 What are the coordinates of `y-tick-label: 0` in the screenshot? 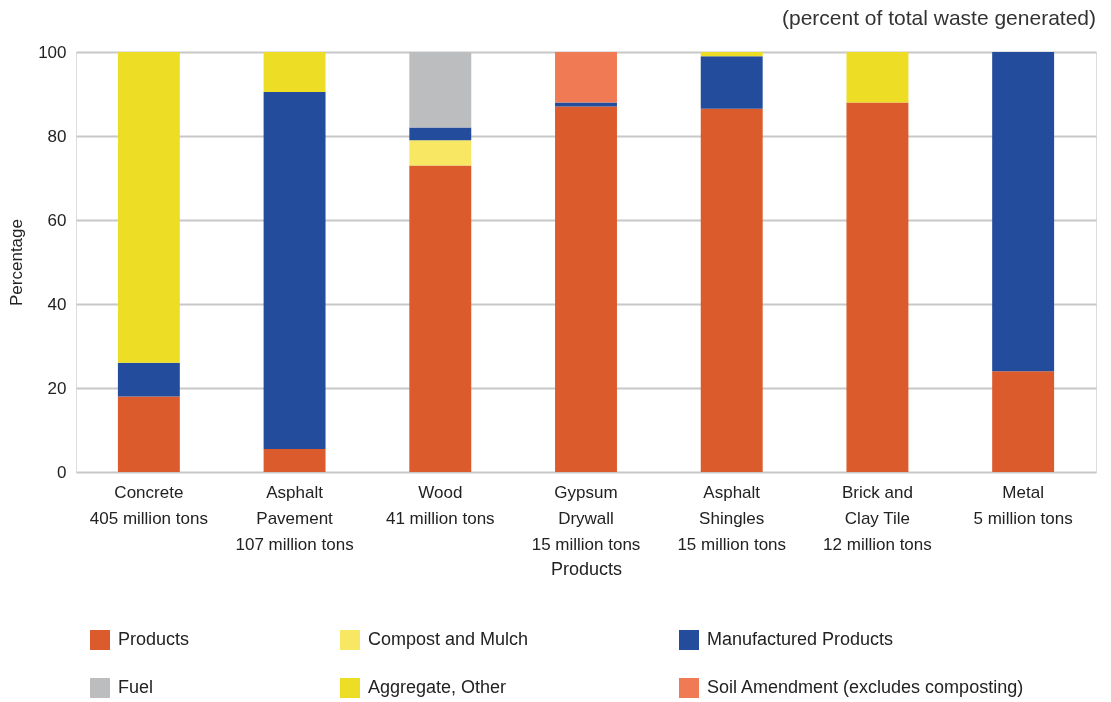 It's located at (62, 472).